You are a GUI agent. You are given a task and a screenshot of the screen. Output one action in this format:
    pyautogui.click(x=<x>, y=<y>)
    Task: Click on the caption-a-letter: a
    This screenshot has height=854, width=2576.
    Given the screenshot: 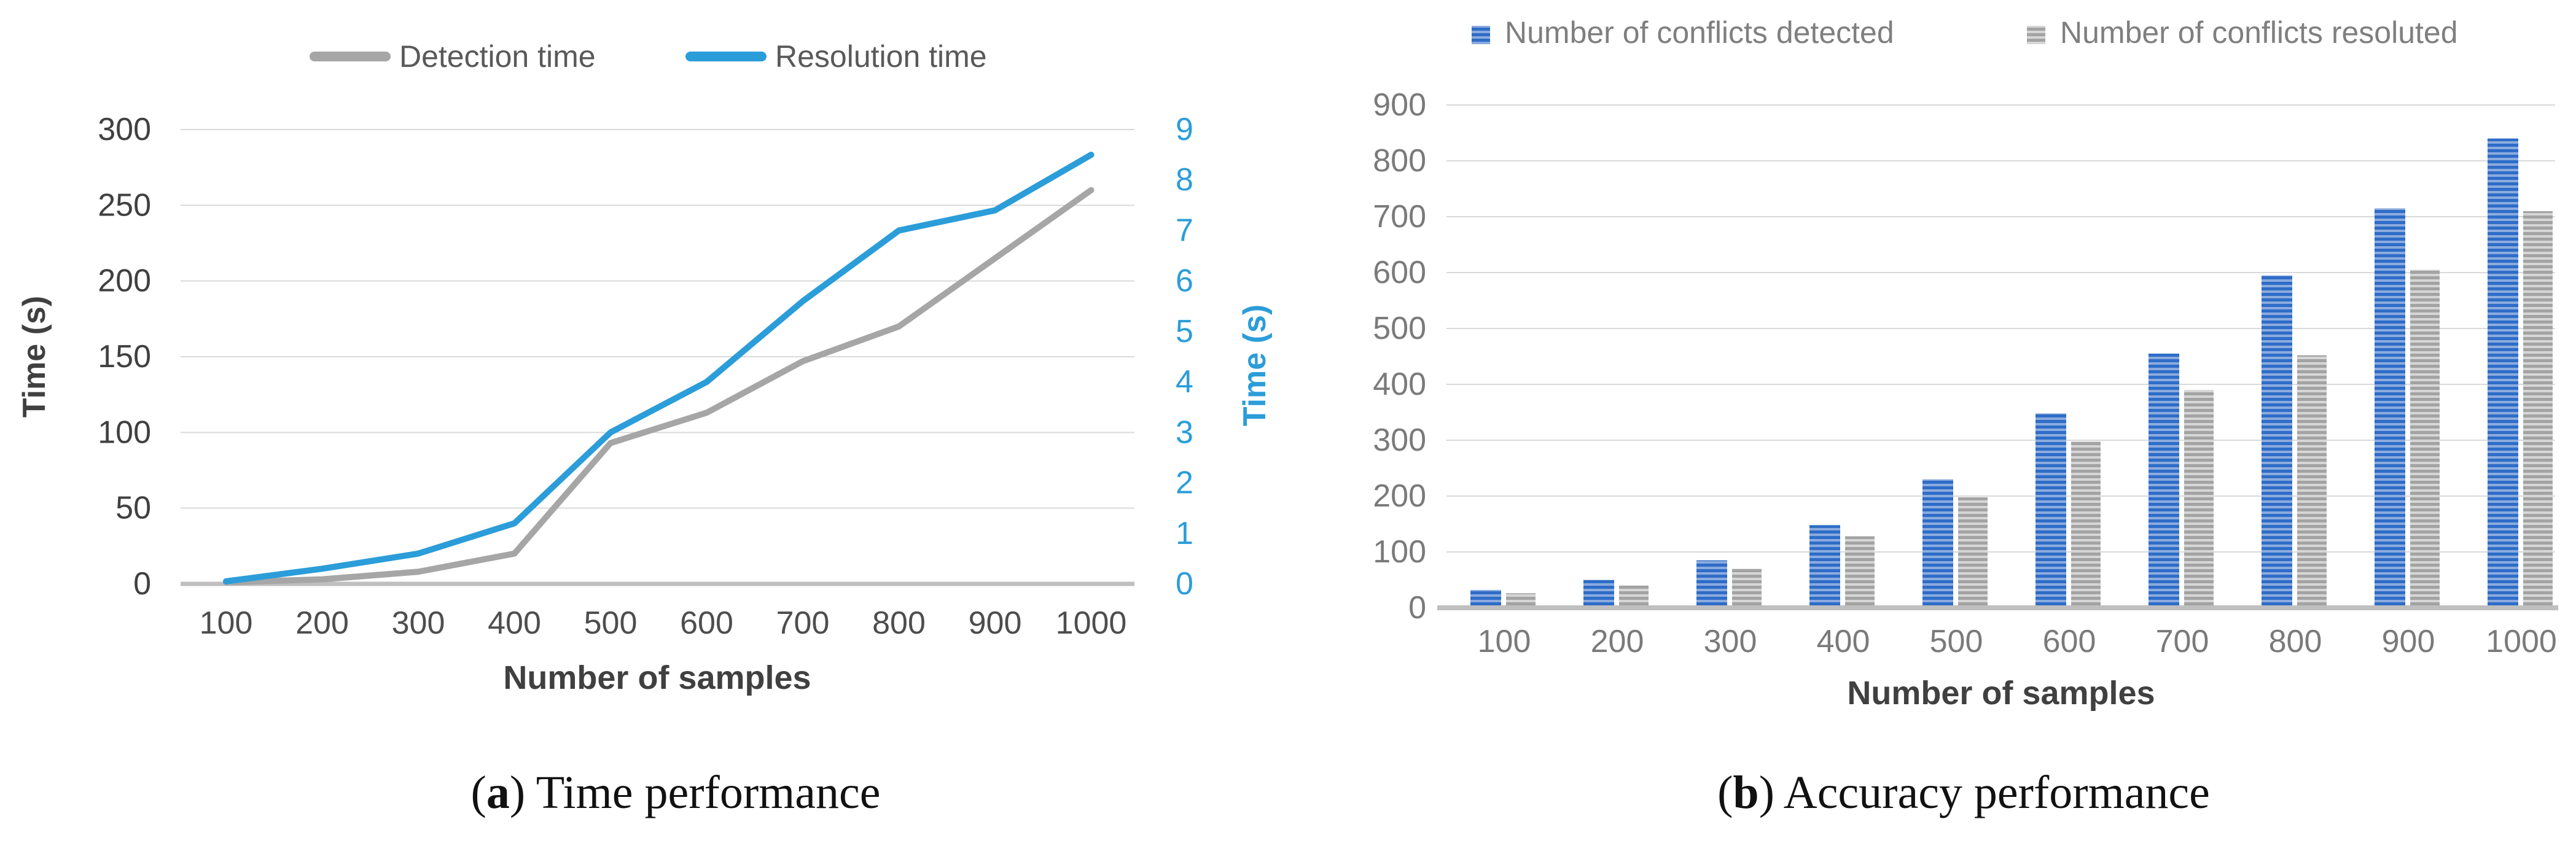 What is the action you would take?
    pyautogui.click(x=498, y=792)
    